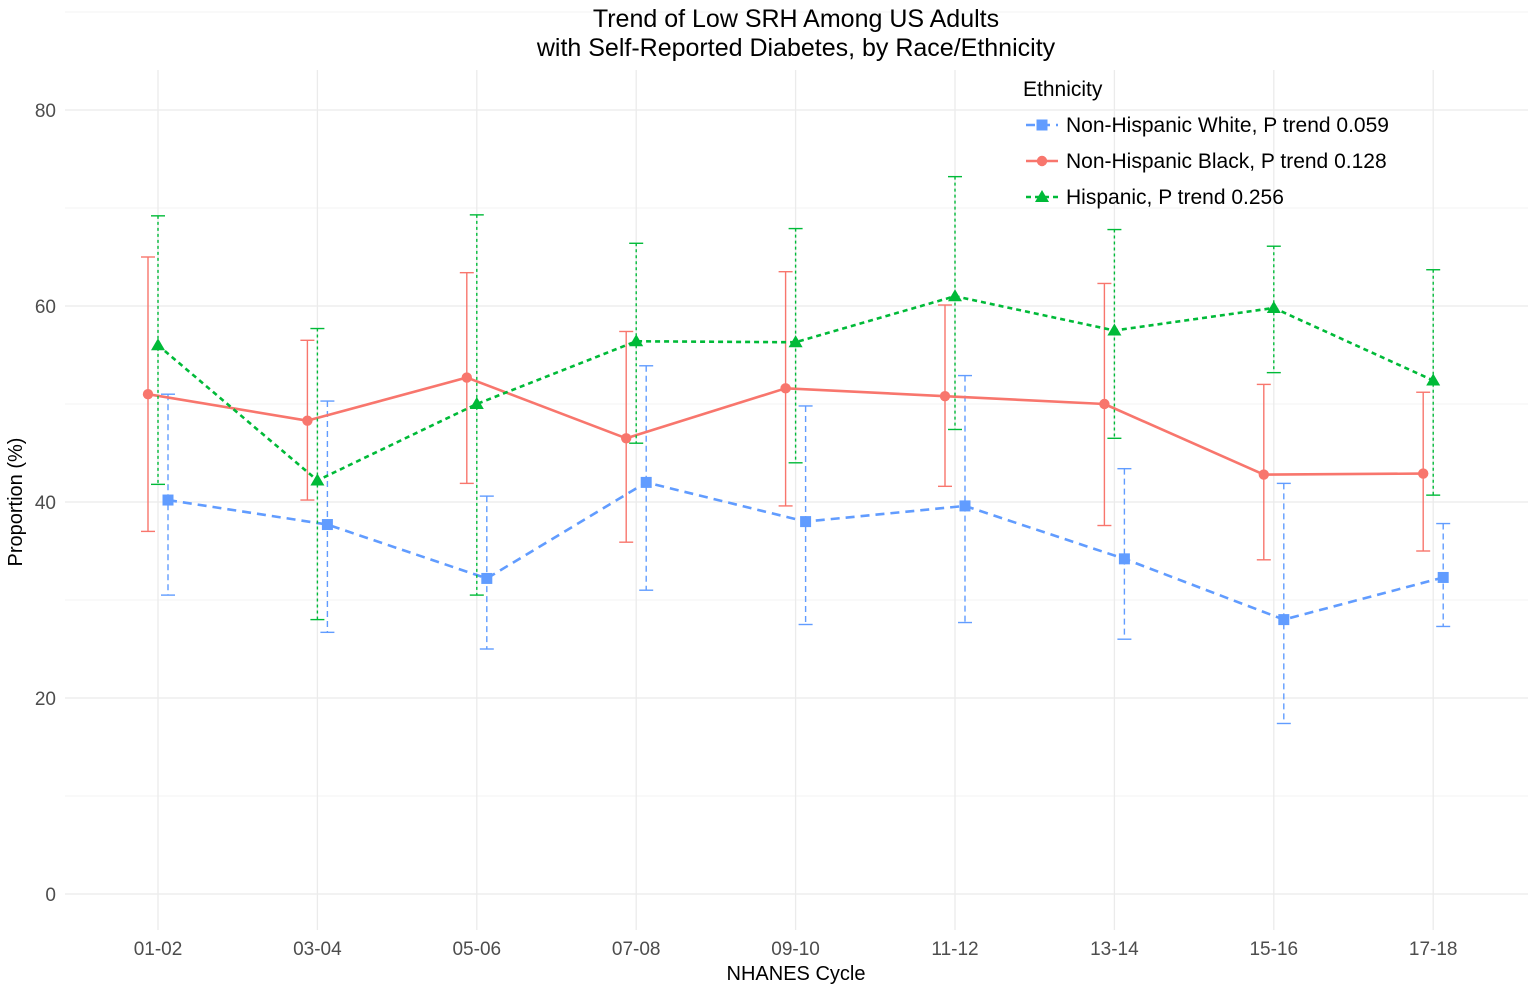  Describe the element at coordinates (954, 949) in the screenshot. I see `x-tick-label: 11-12` at that location.